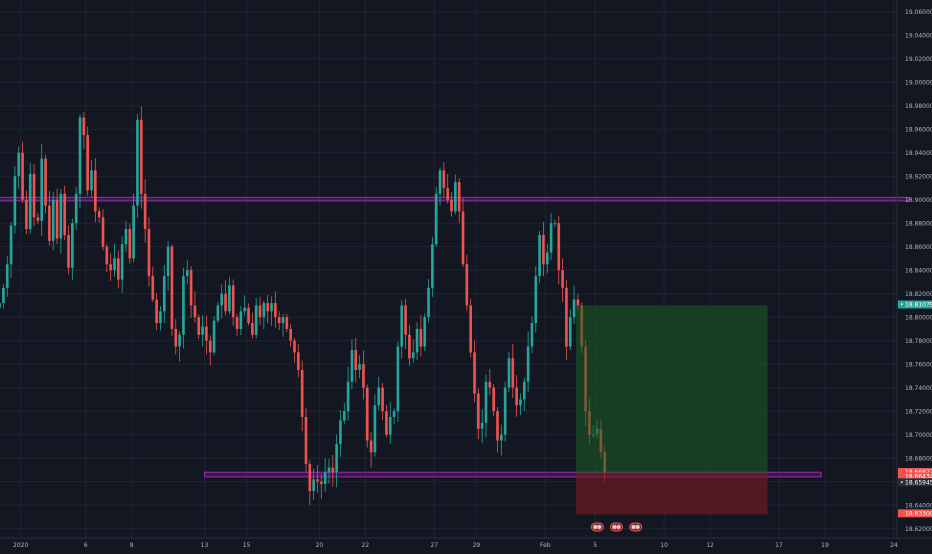 The image size is (932, 554). I want to click on price-label-bg, so click(915, 482).